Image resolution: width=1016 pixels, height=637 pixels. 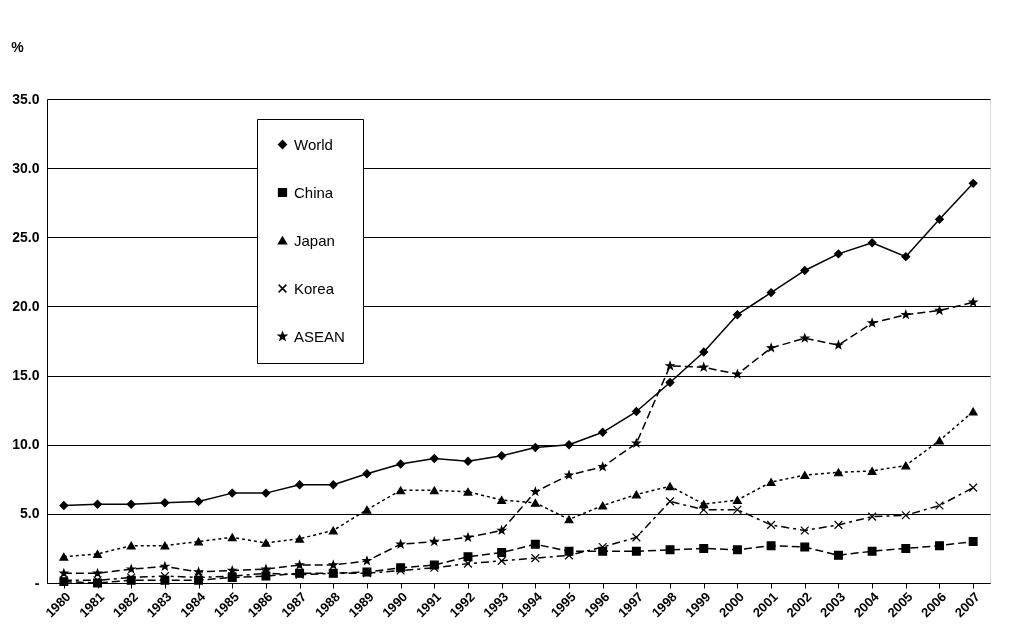 I want to click on y-tick-label: 10.0, so click(x=26, y=444).